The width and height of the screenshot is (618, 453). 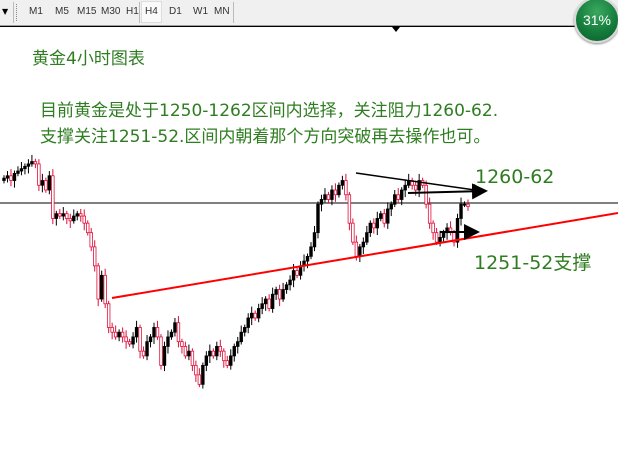 What do you see at coordinates (175, 11) in the screenshot?
I see `timeframe-d1: D1` at bounding box center [175, 11].